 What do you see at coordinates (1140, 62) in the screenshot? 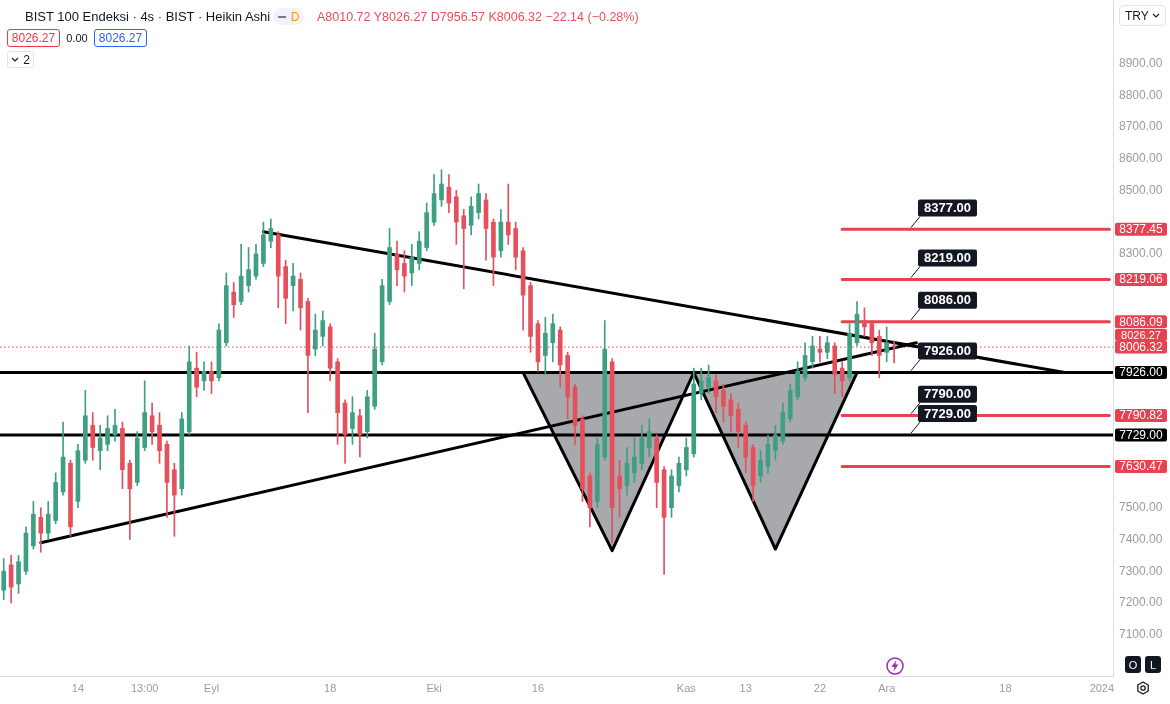
I see `y-tick-label: 8900.00` at bounding box center [1140, 62].